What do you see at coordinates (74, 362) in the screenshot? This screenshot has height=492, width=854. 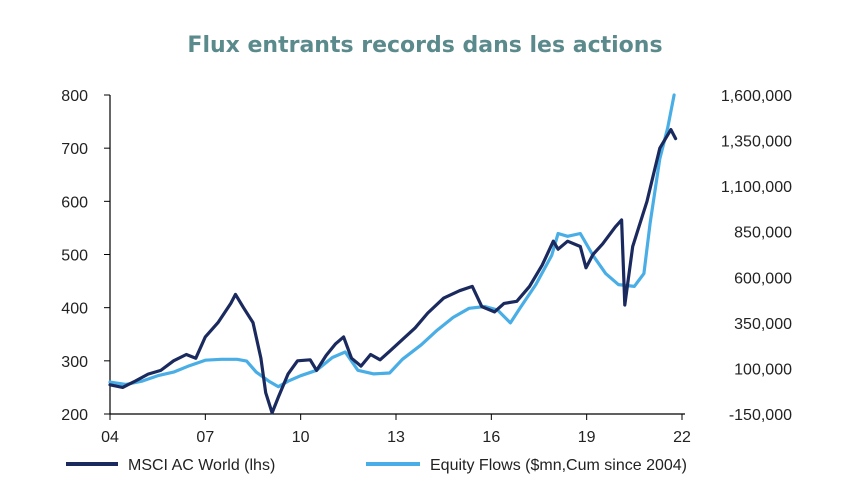 I see `left-tick-label: 300` at bounding box center [74, 362].